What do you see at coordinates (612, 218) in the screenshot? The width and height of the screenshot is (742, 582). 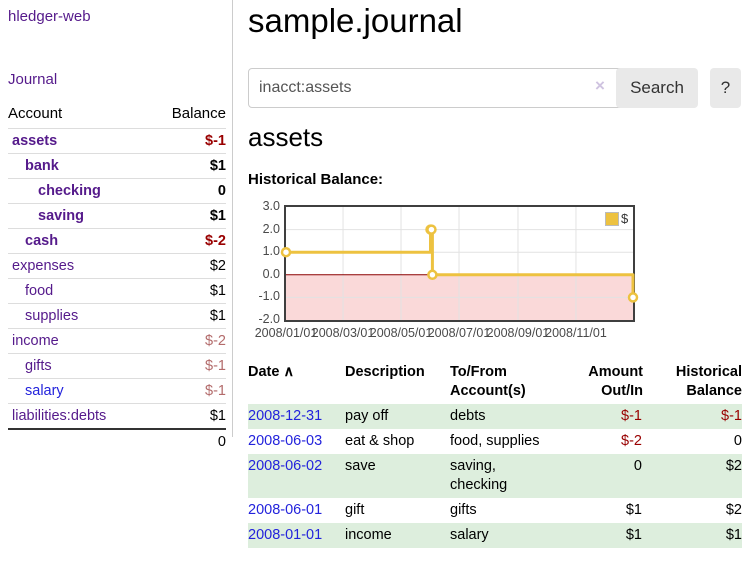 I see `legend-swatch` at bounding box center [612, 218].